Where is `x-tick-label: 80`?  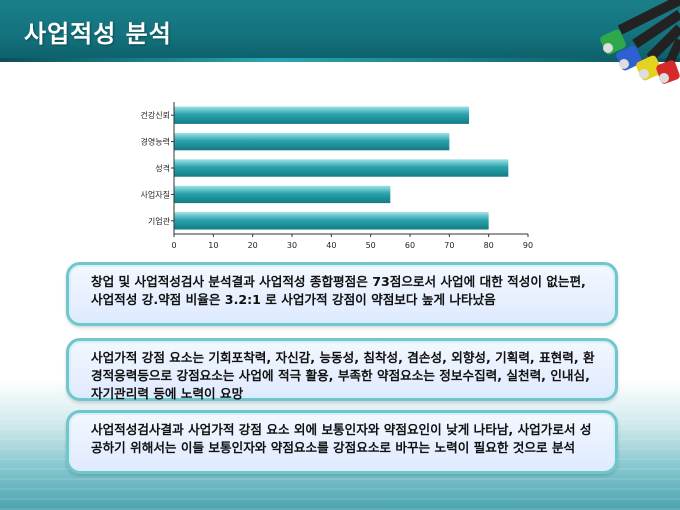 x-tick-label: 80 is located at coordinates (489, 245).